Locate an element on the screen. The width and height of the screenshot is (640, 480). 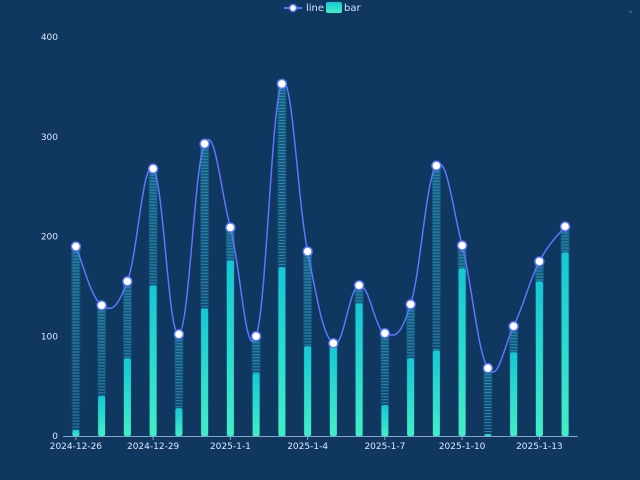
y-tick-label: 300 is located at coordinates (49, 138).